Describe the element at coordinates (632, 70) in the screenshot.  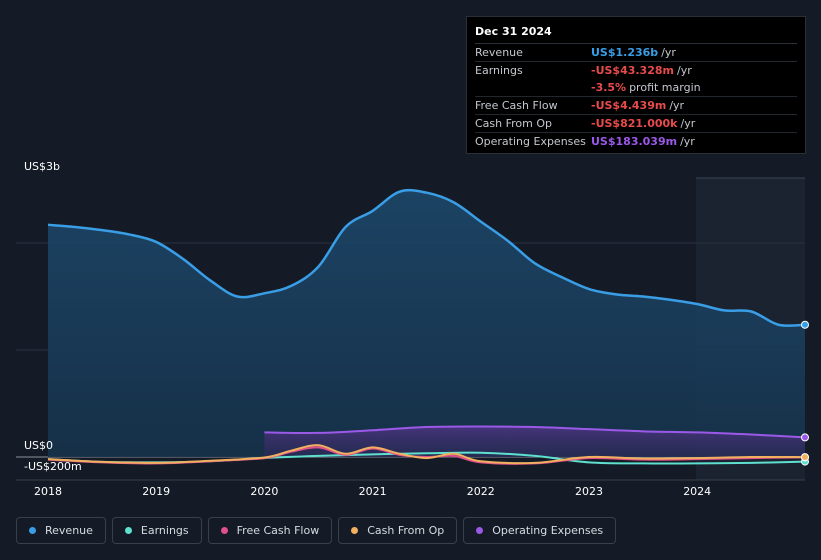
I see `tooltip-value: -US$43.328m` at that location.